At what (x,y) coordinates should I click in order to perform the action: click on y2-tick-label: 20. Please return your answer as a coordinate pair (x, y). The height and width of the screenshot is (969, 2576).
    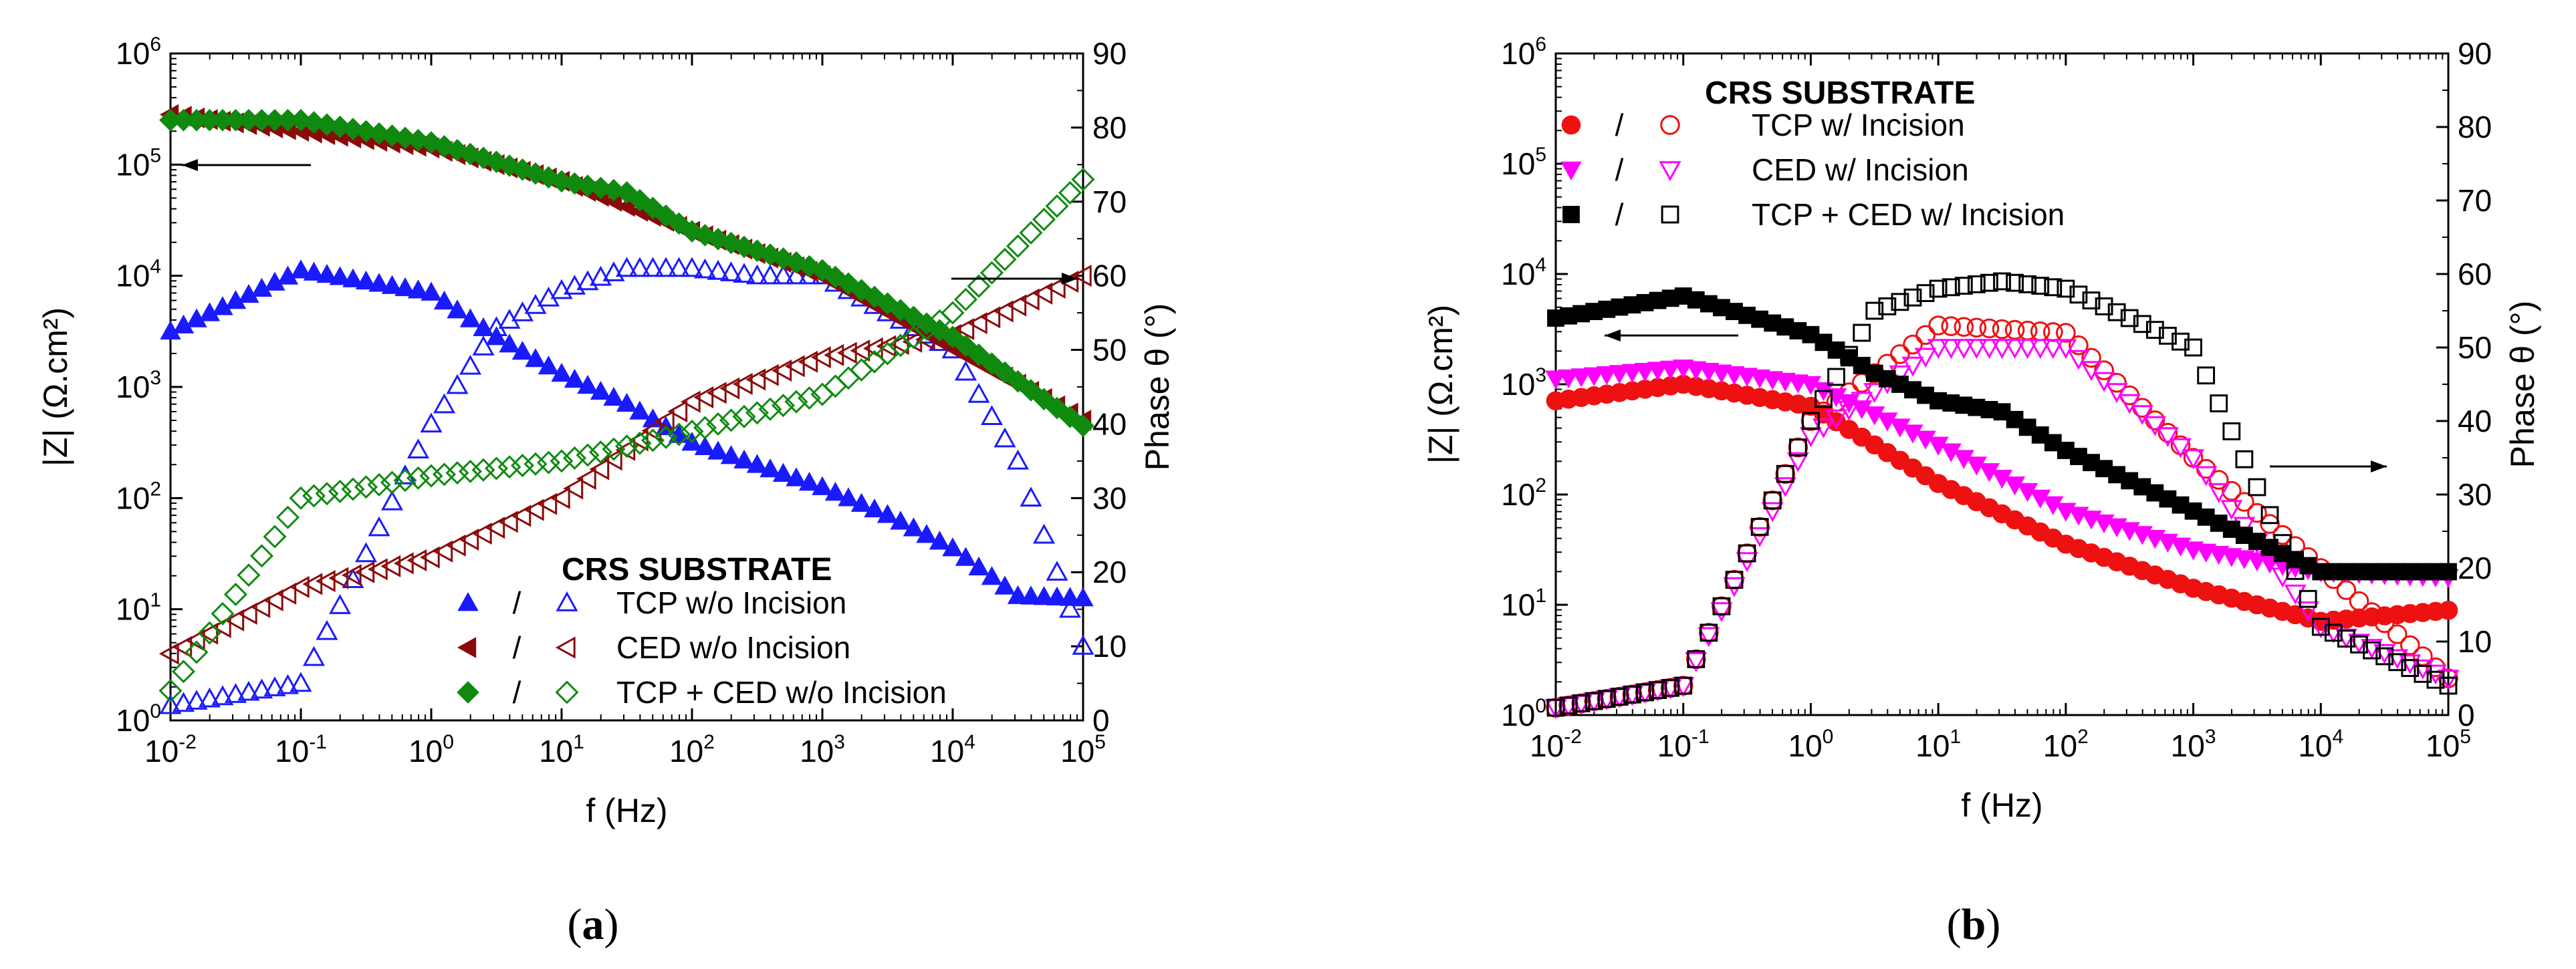
    Looking at the image, I should click on (2475, 568).